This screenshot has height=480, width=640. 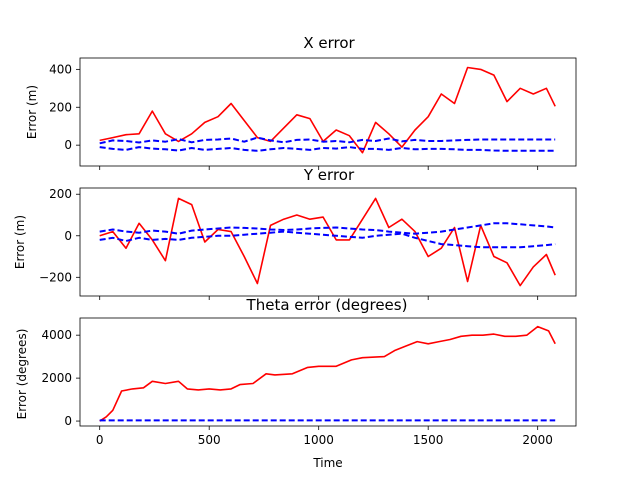 What do you see at coordinates (318, 440) in the screenshot?
I see `x-tick-label: 1000` at bounding box center [318, 440].